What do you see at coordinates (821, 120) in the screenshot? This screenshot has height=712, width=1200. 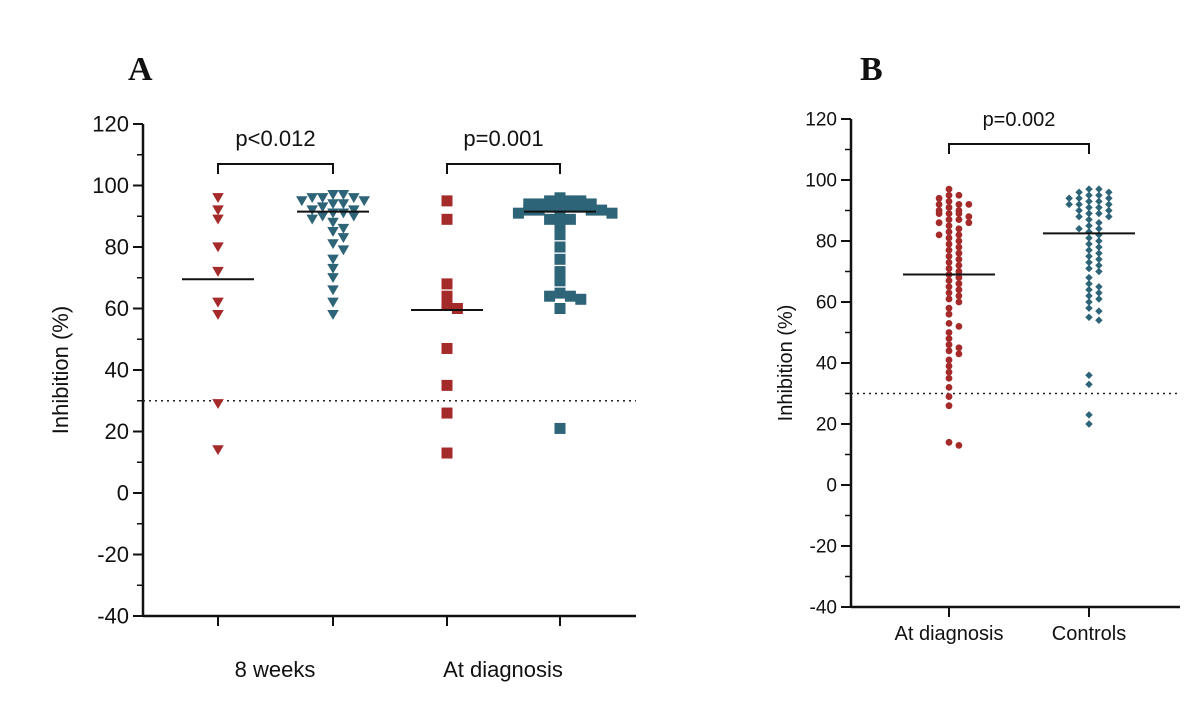 I see `y-tick-label: 120` at bounding box center [821, 120].